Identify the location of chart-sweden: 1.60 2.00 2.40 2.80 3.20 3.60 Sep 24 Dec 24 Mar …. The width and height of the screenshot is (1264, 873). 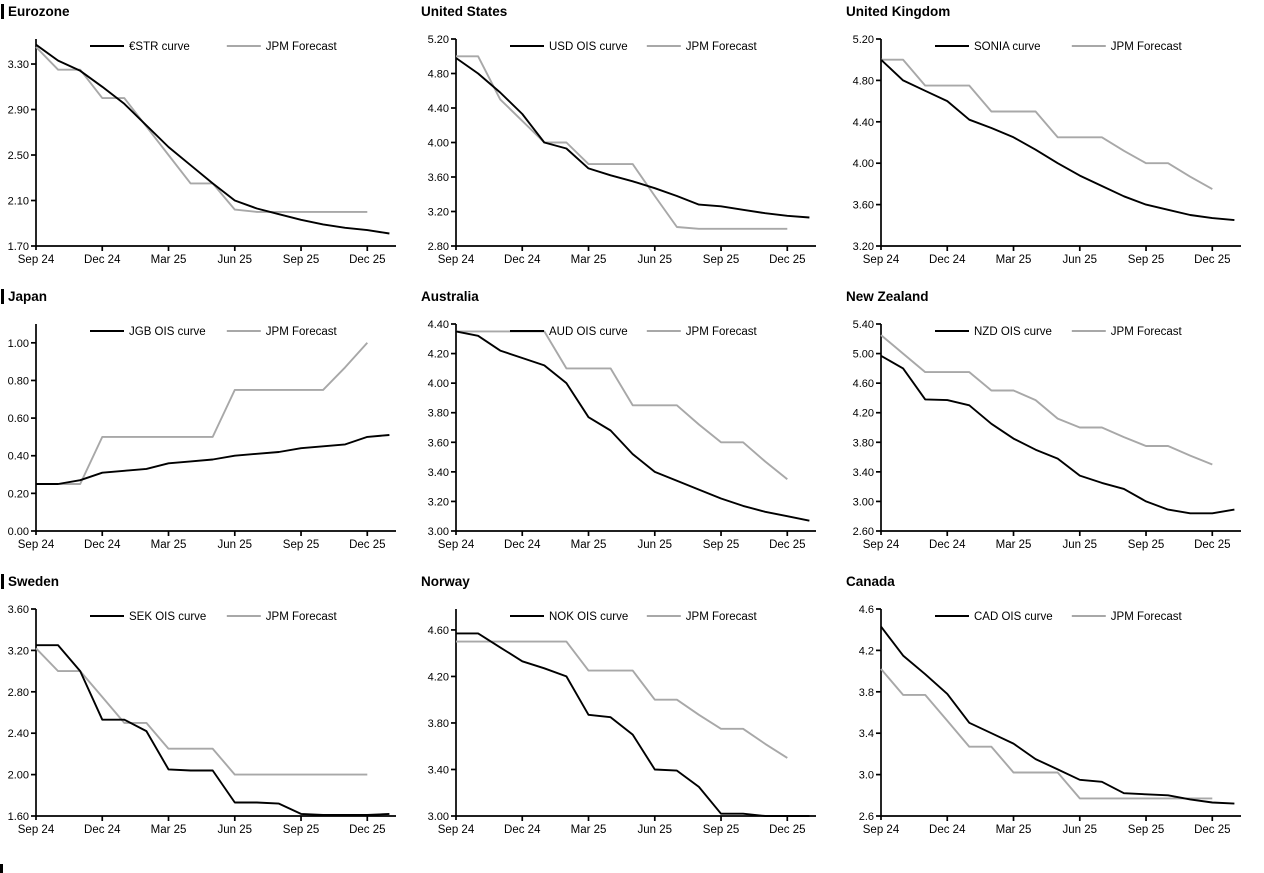
(202, 720).